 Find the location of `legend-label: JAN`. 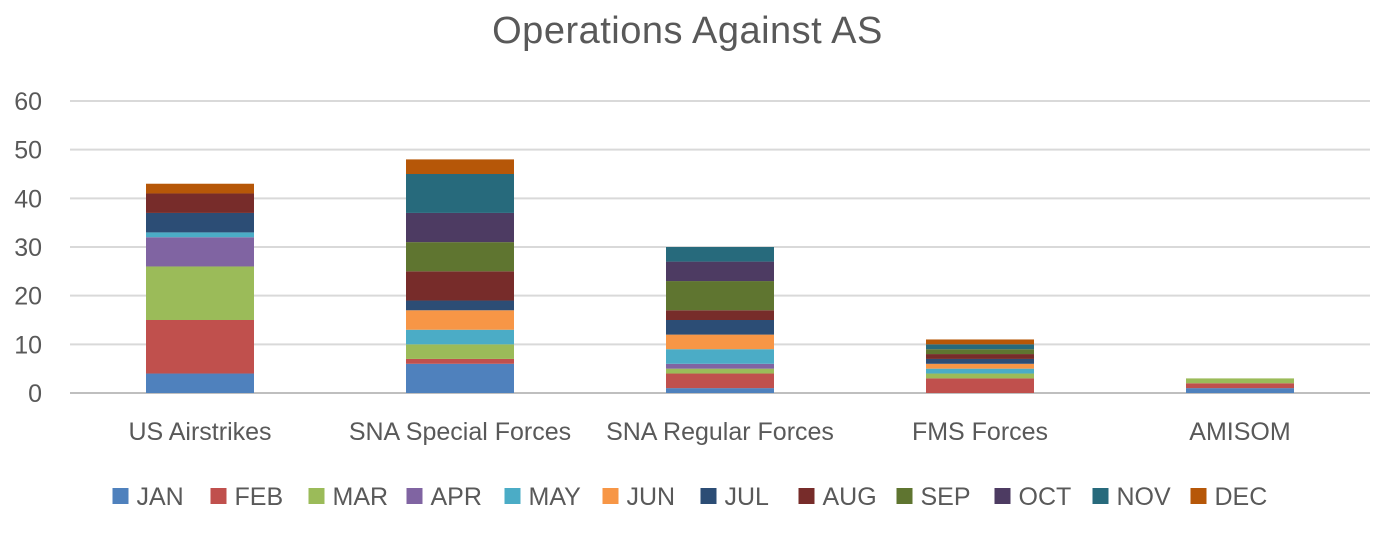

legend-label: JAN is located at coordinates (160, 497).